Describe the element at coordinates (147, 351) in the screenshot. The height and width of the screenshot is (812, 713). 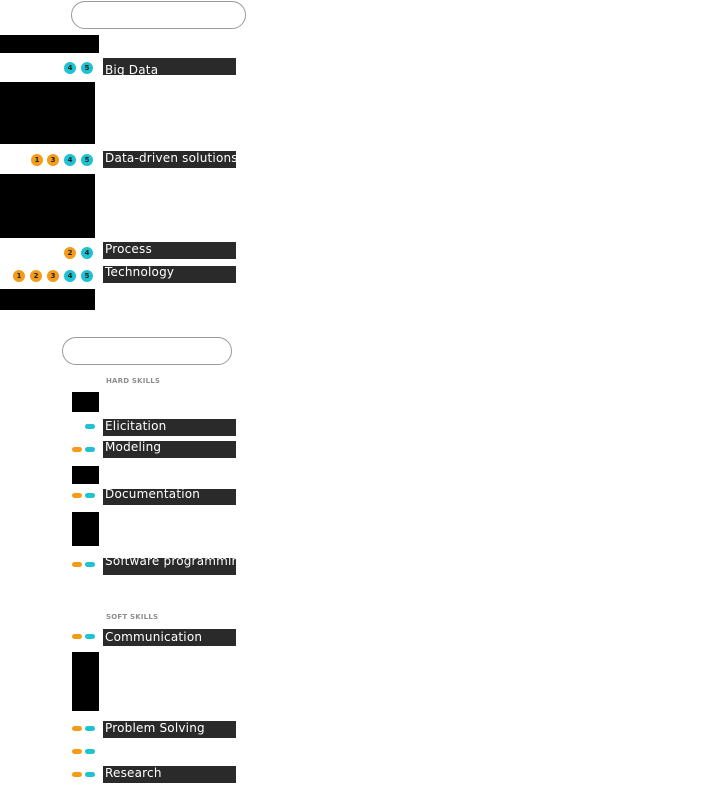
I see `search-pill-skills` at that location.